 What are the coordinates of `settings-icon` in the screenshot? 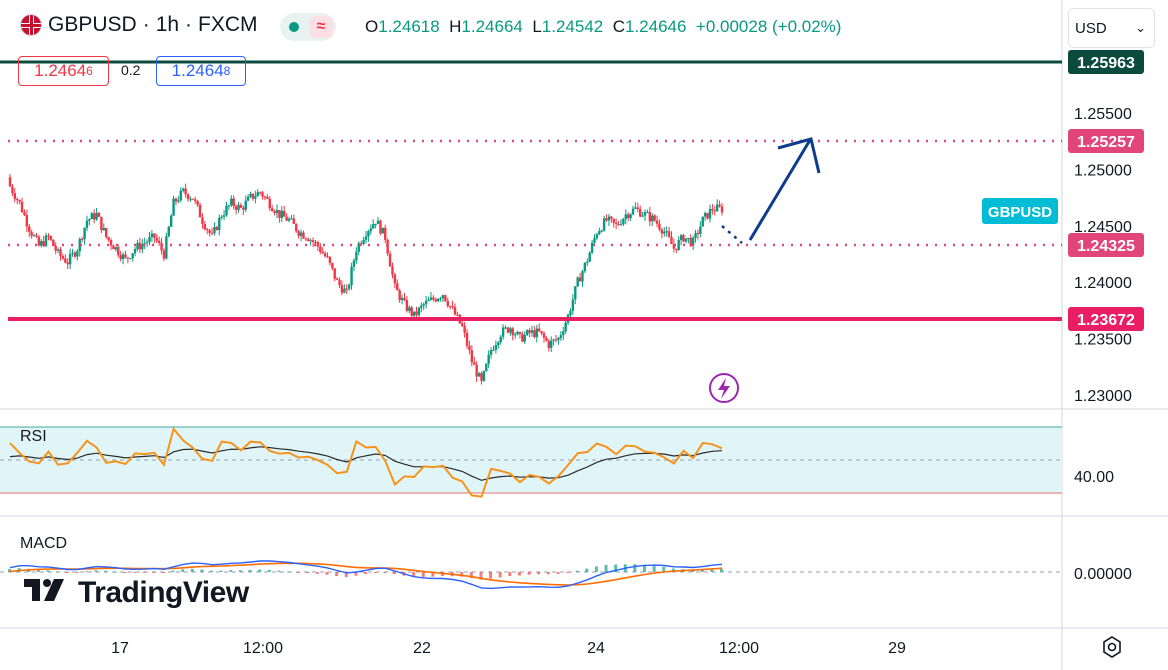 It's located at (1112, 647).